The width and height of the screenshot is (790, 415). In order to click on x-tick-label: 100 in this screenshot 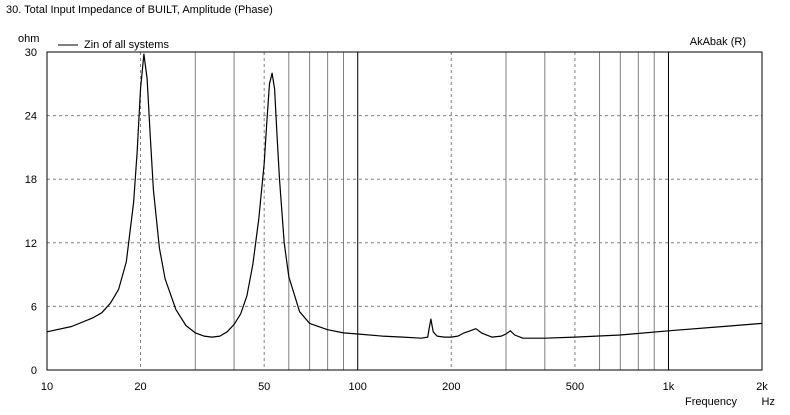, I will do `click(358, 387)`.